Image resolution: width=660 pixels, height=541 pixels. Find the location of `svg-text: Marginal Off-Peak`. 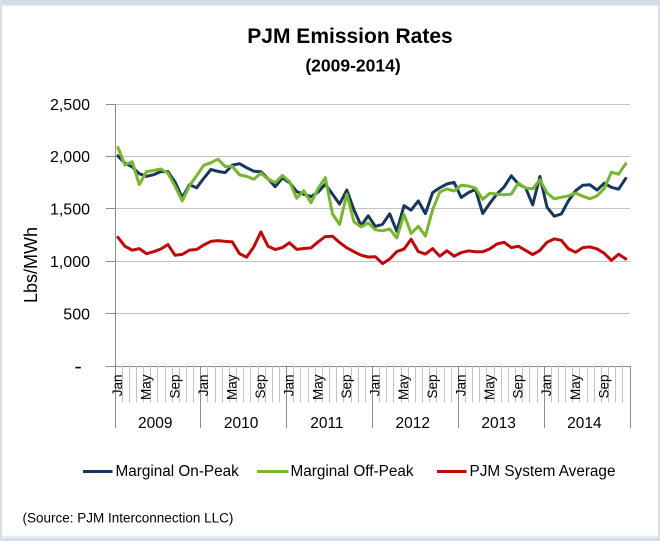

svg-text: Marginal Off-Peak is located at coordinates (352, 471).